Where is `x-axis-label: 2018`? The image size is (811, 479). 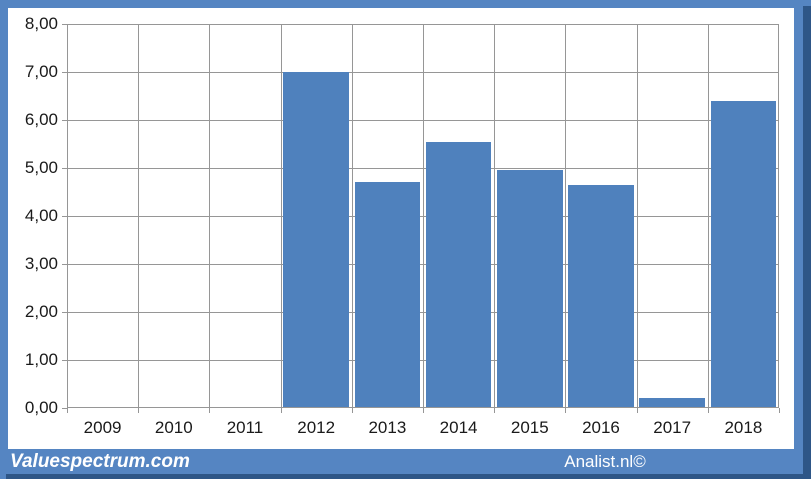 x-axis-label: 2018 is located at coordinates (743, 427).